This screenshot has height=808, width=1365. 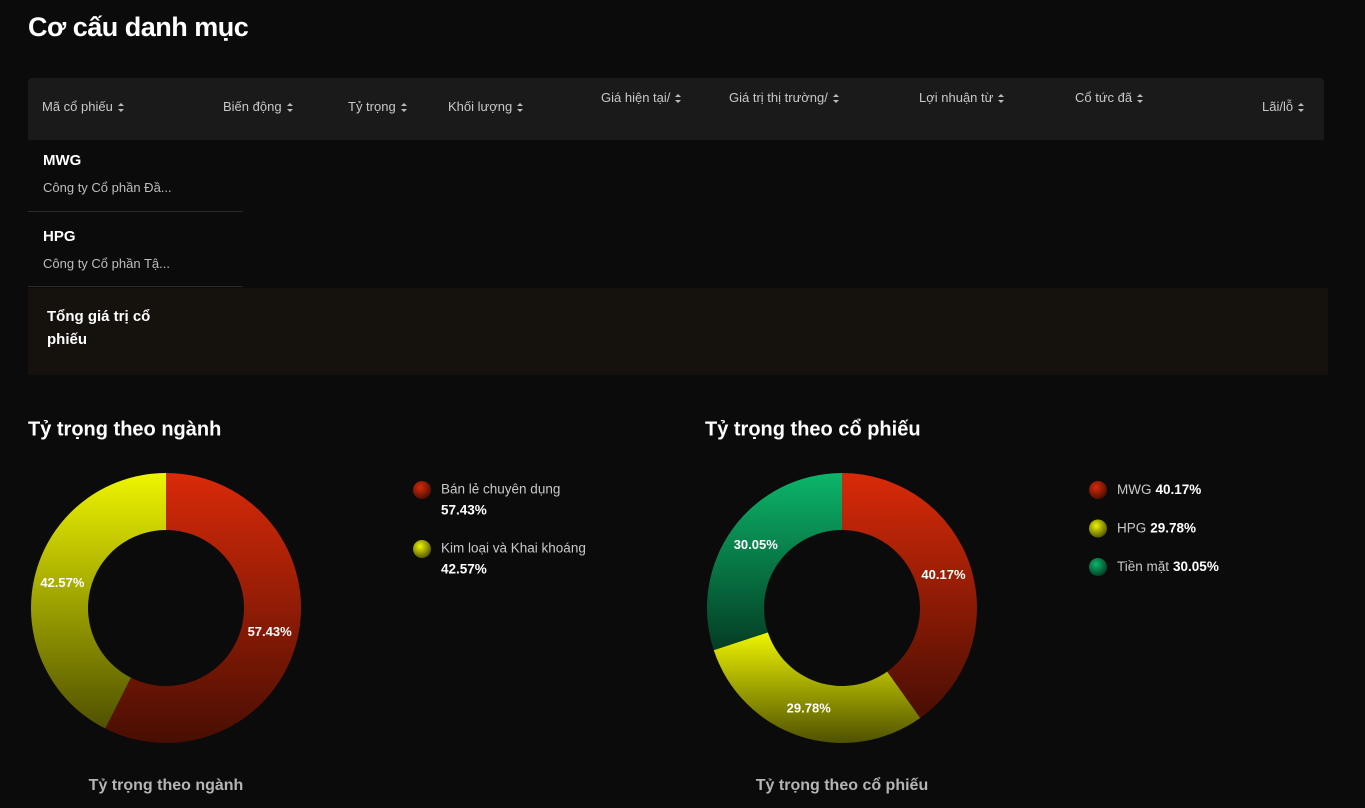 What do you see at coordinates (62, 160) in the screenshot?
I see `stock-symbol: MWG` at bounding box center [62, 160].